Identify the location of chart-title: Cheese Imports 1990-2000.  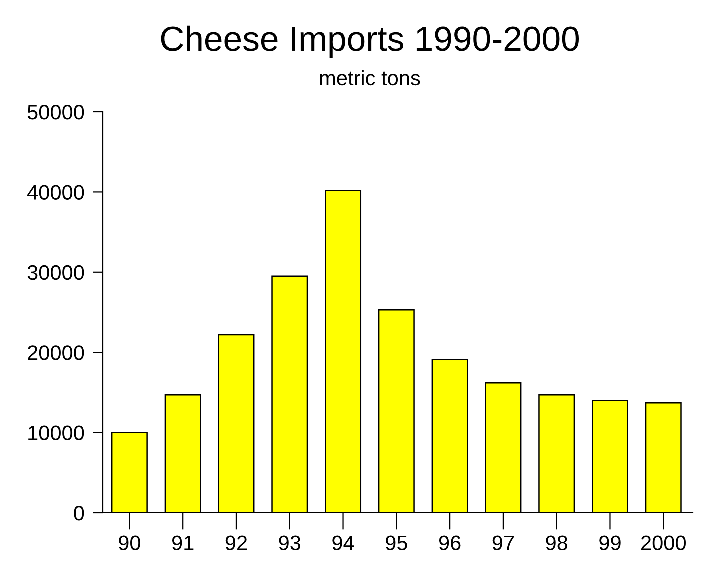
(370, 42).